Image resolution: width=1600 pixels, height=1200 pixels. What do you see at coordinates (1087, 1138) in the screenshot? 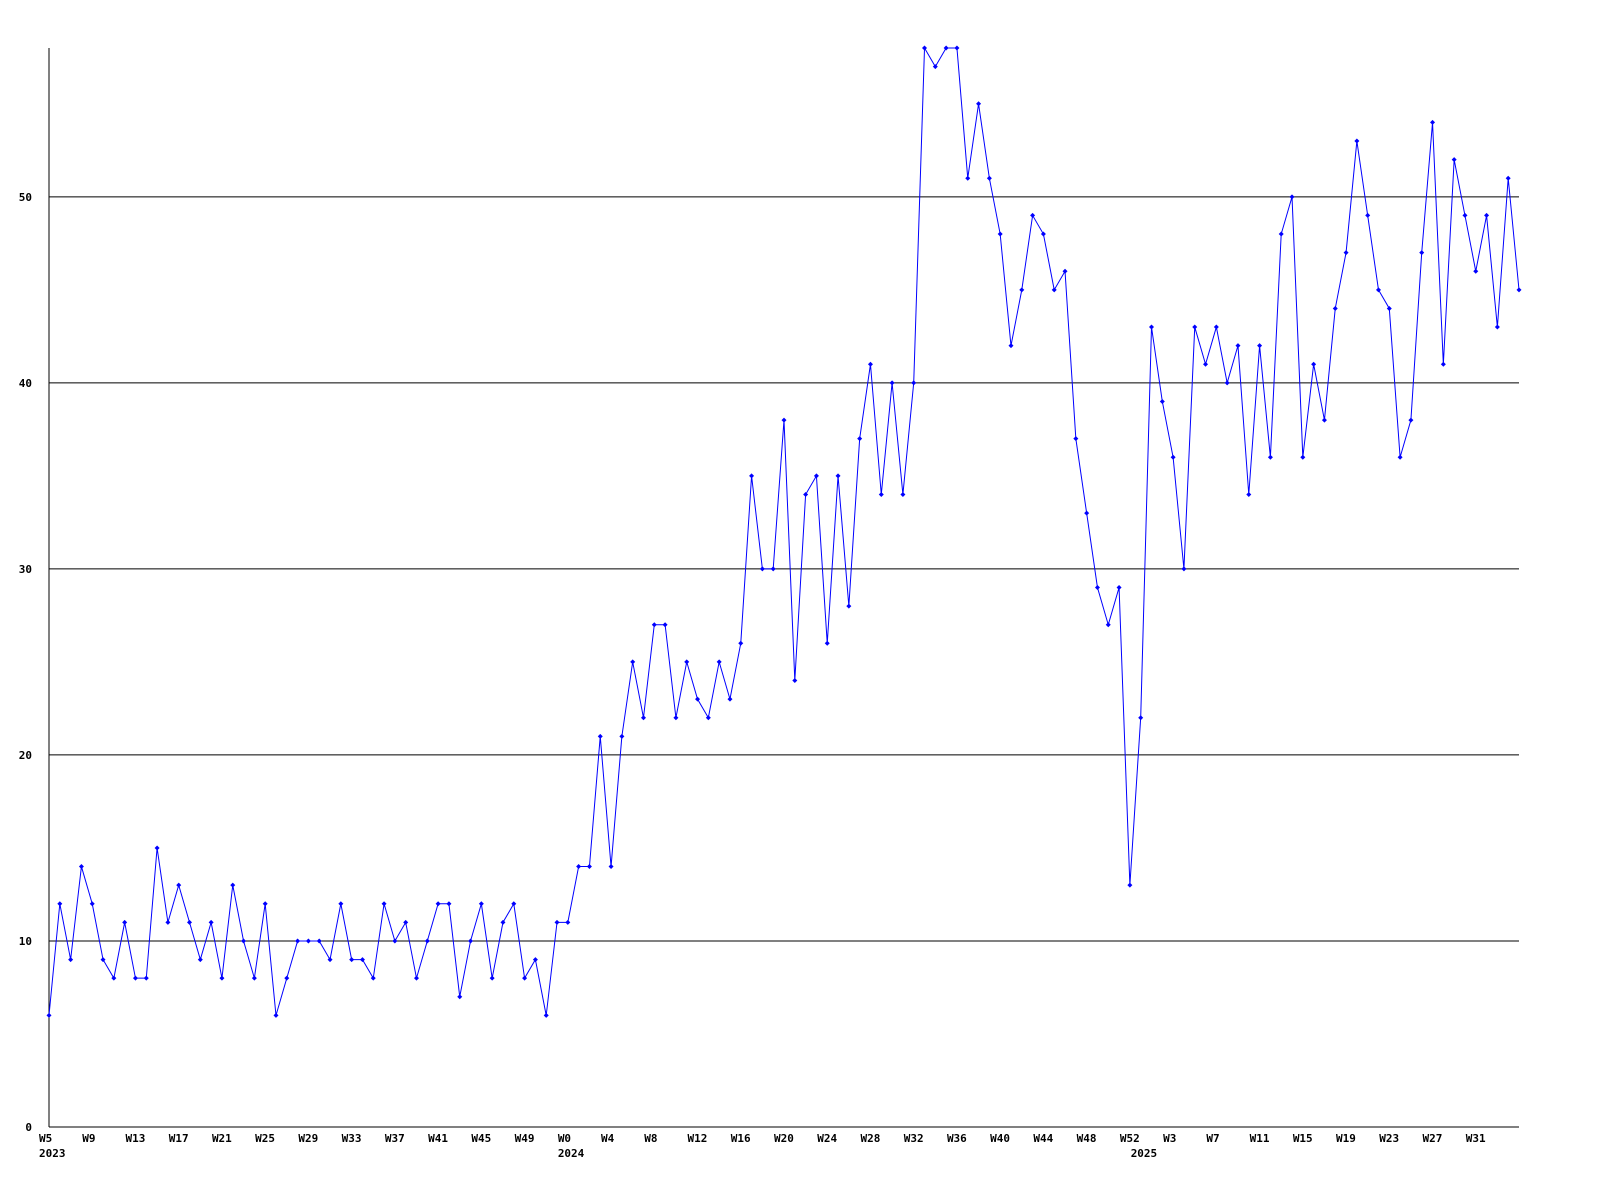
I see `x-tick-label: W48` at bounding box center [1087, 1138].